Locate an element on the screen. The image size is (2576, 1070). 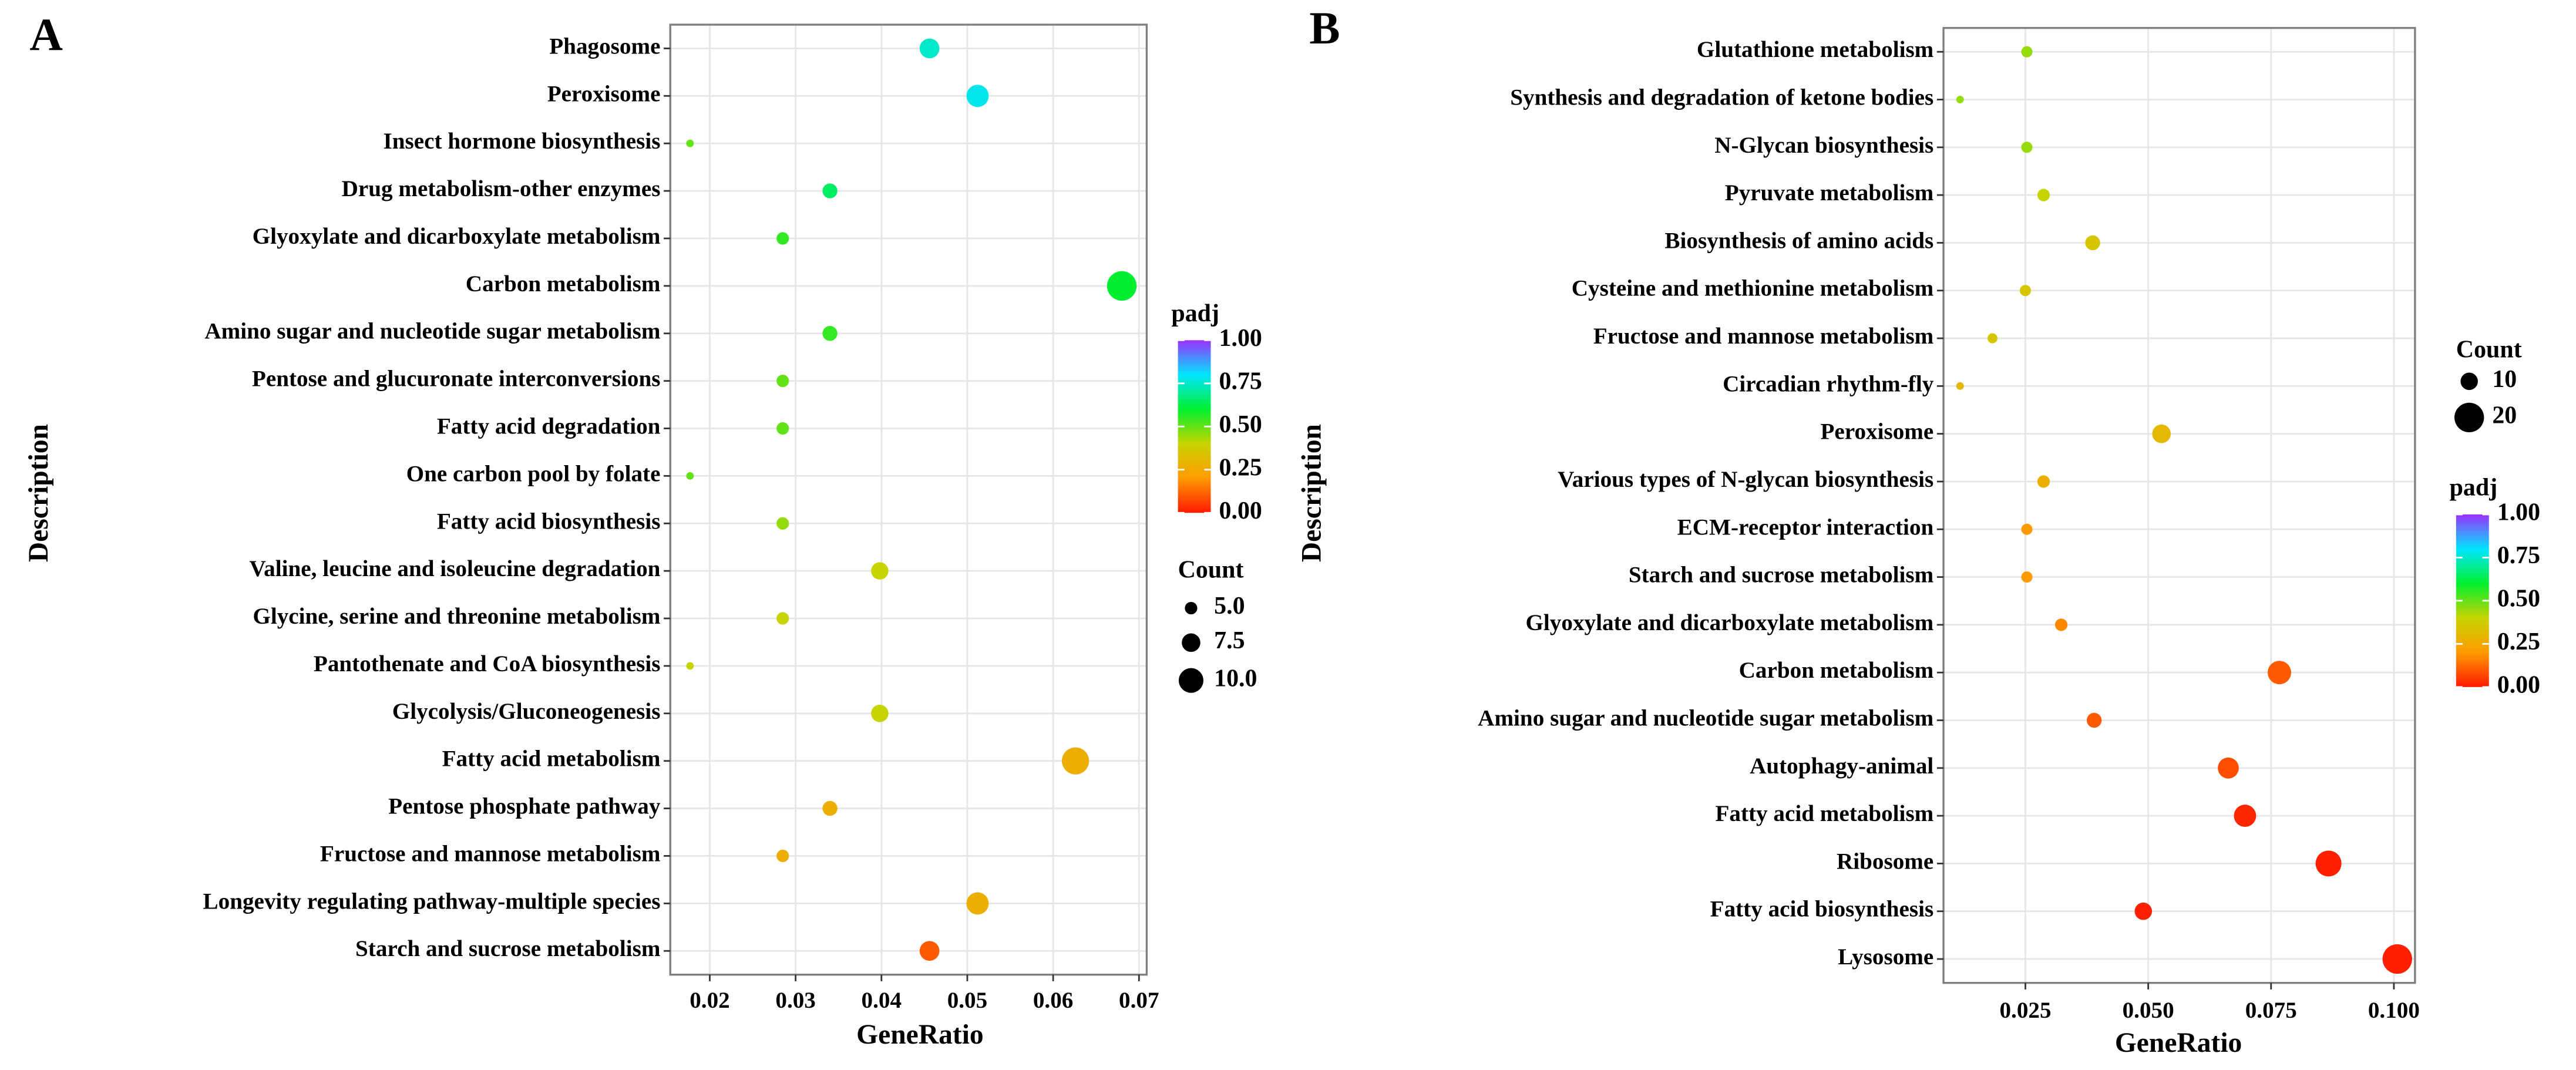
y-tick-label: Pantothenate and CoA biosynthesis is located at coordinates (487, 664).